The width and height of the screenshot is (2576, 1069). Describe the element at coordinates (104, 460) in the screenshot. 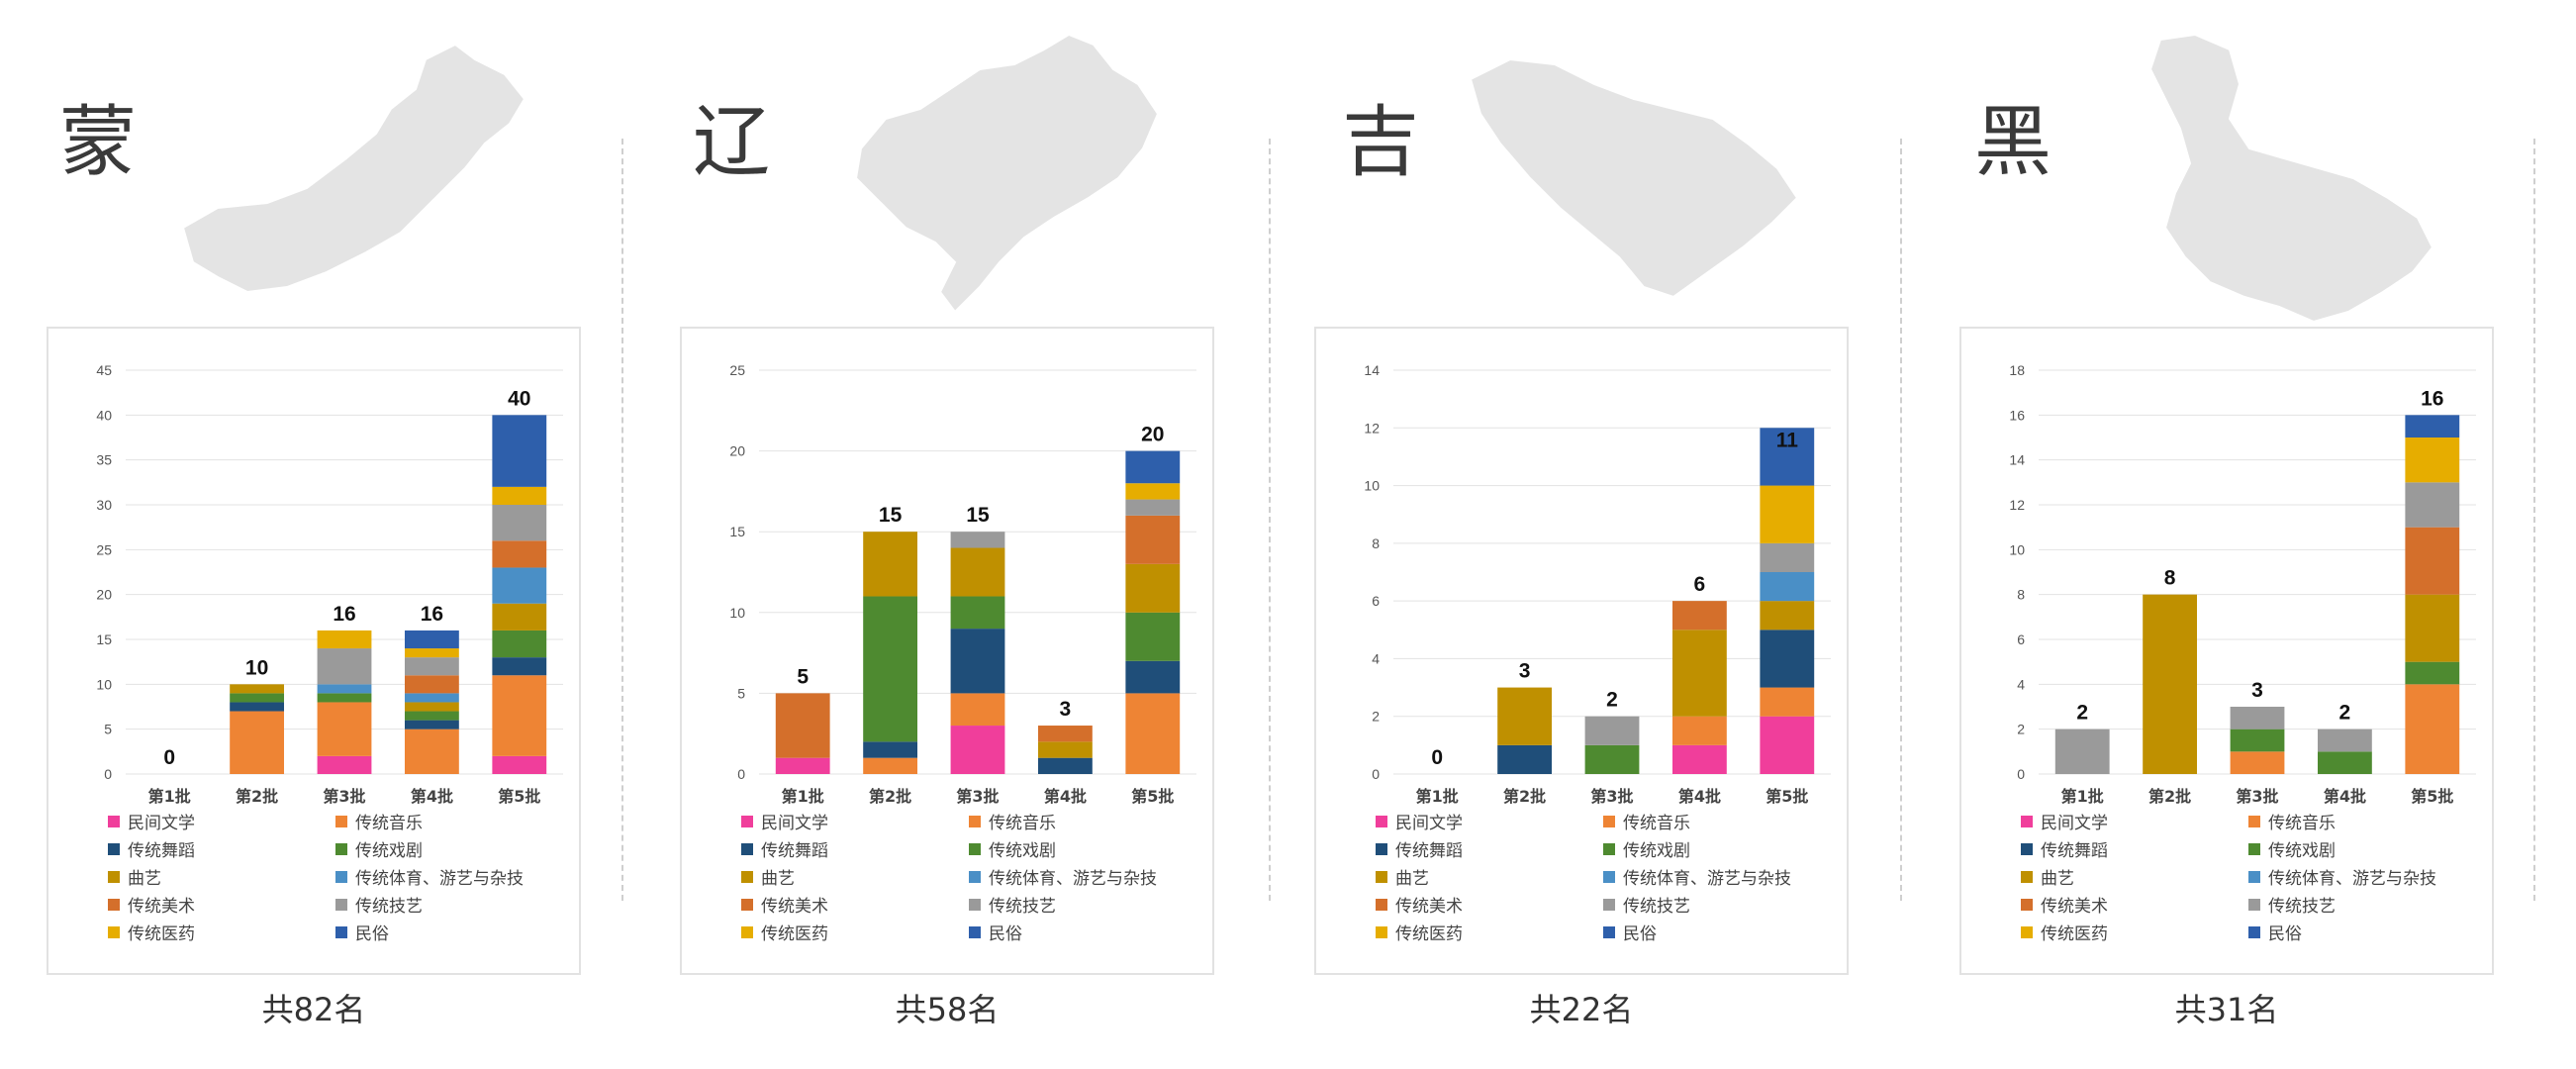

I see `y-tick-label: 35` at that location.